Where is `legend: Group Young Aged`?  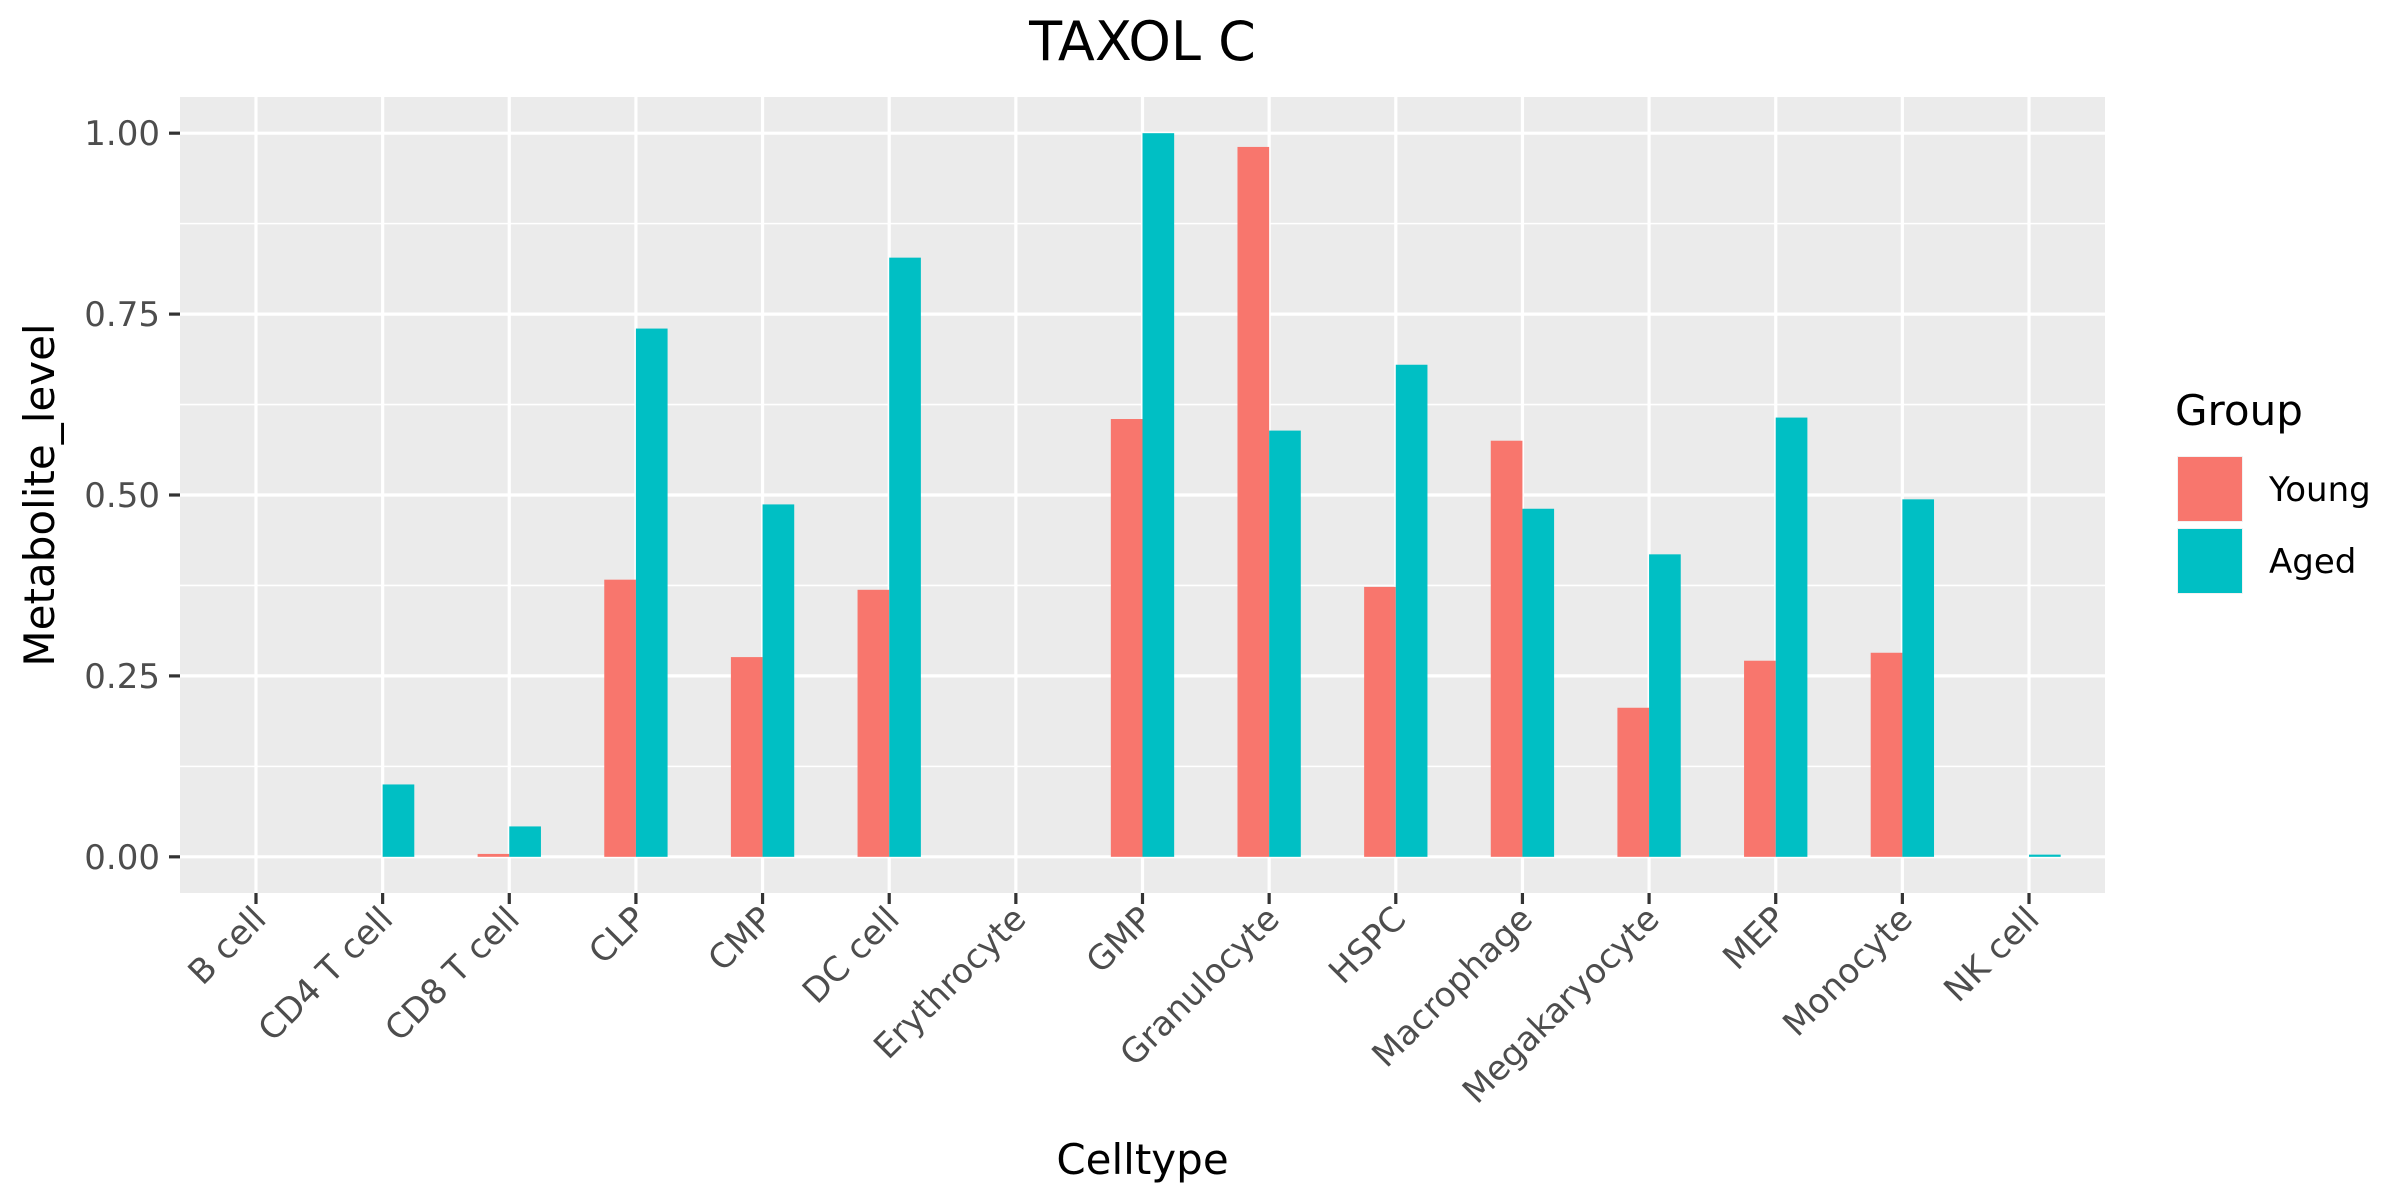
legend: Group Young Aged is located at coordinates (2273, 490).